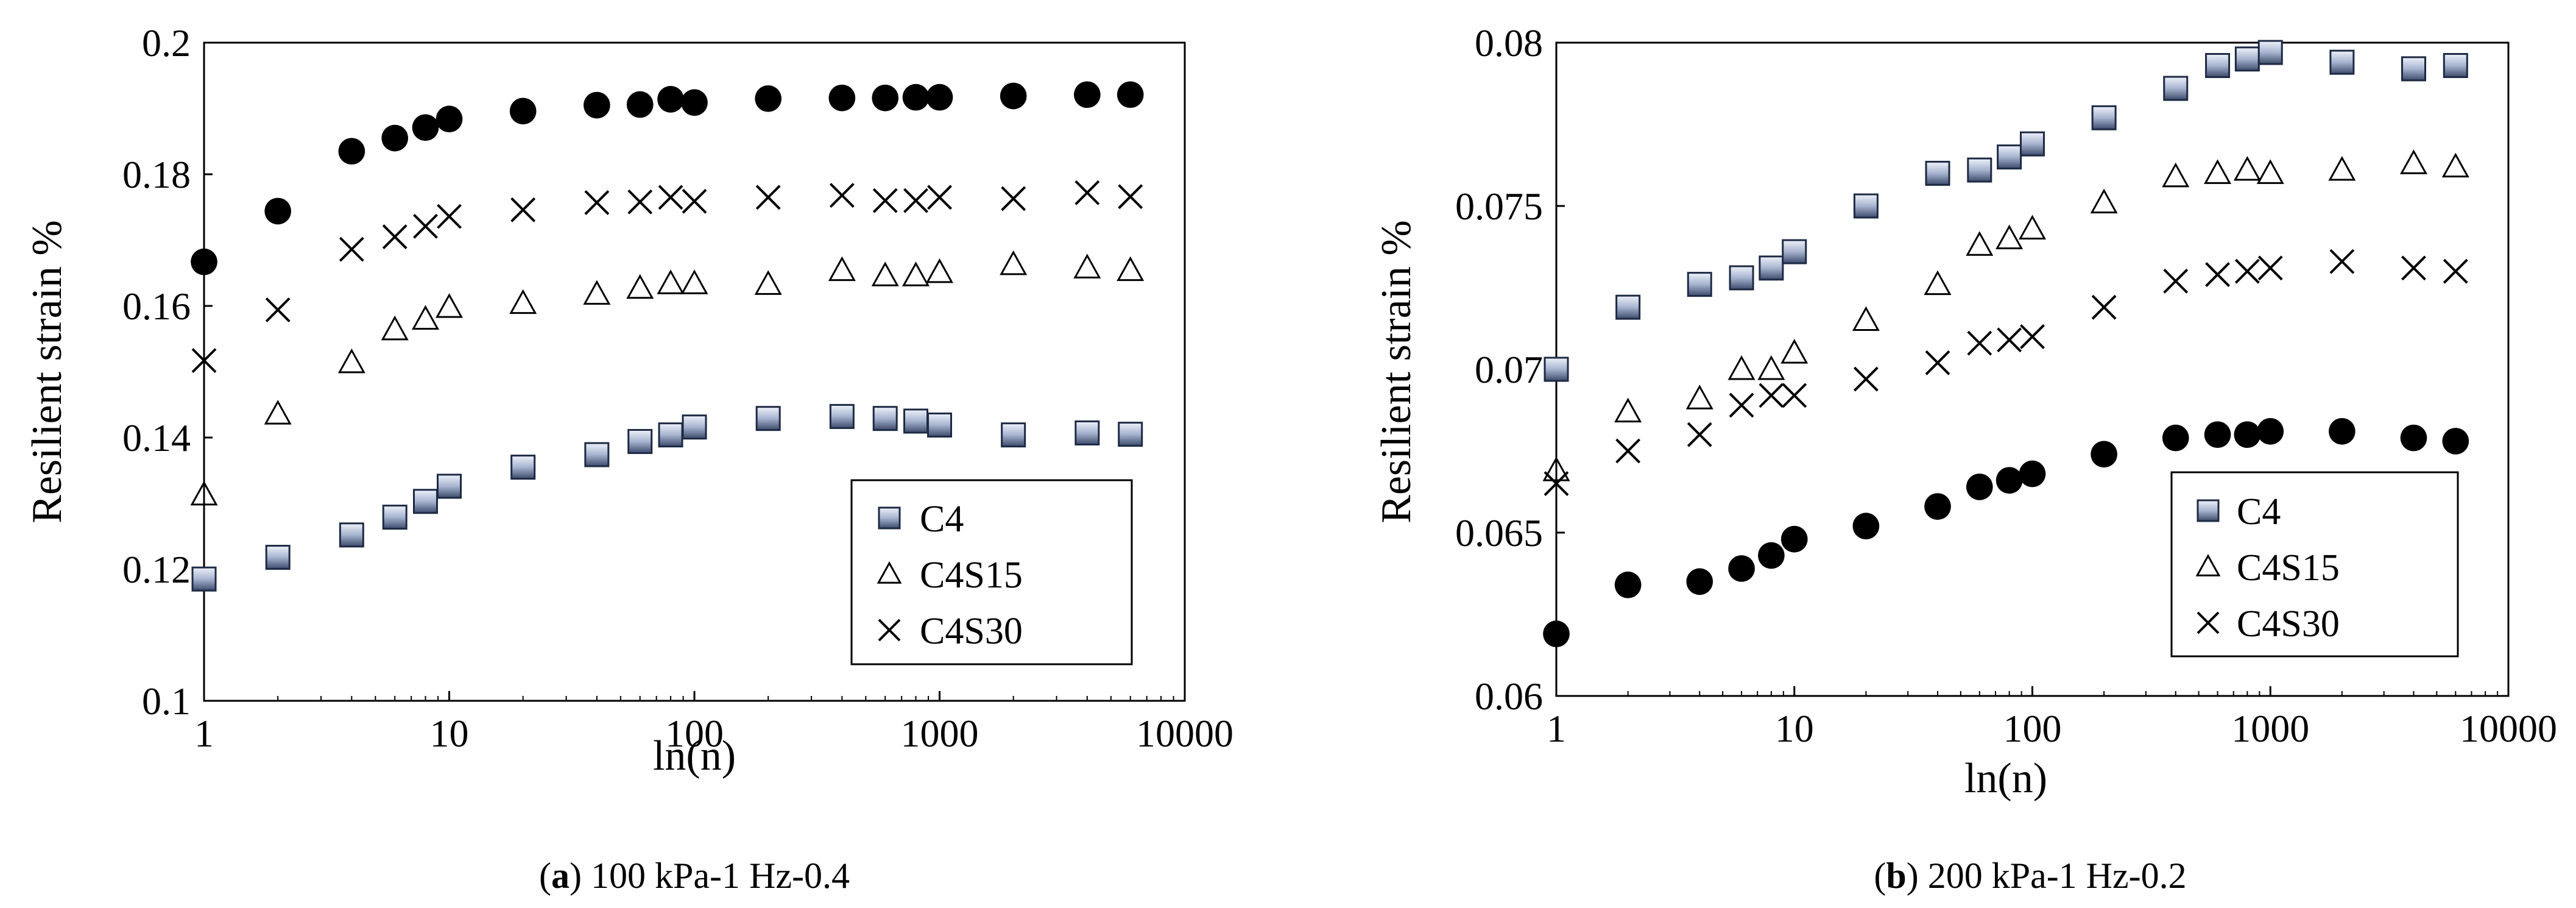 The height and width of the screenshot is (908, 2576). Describe the element at coordinates (1499, 533) in the screenshot. I see `y-tick-label: 0.065` at that location.